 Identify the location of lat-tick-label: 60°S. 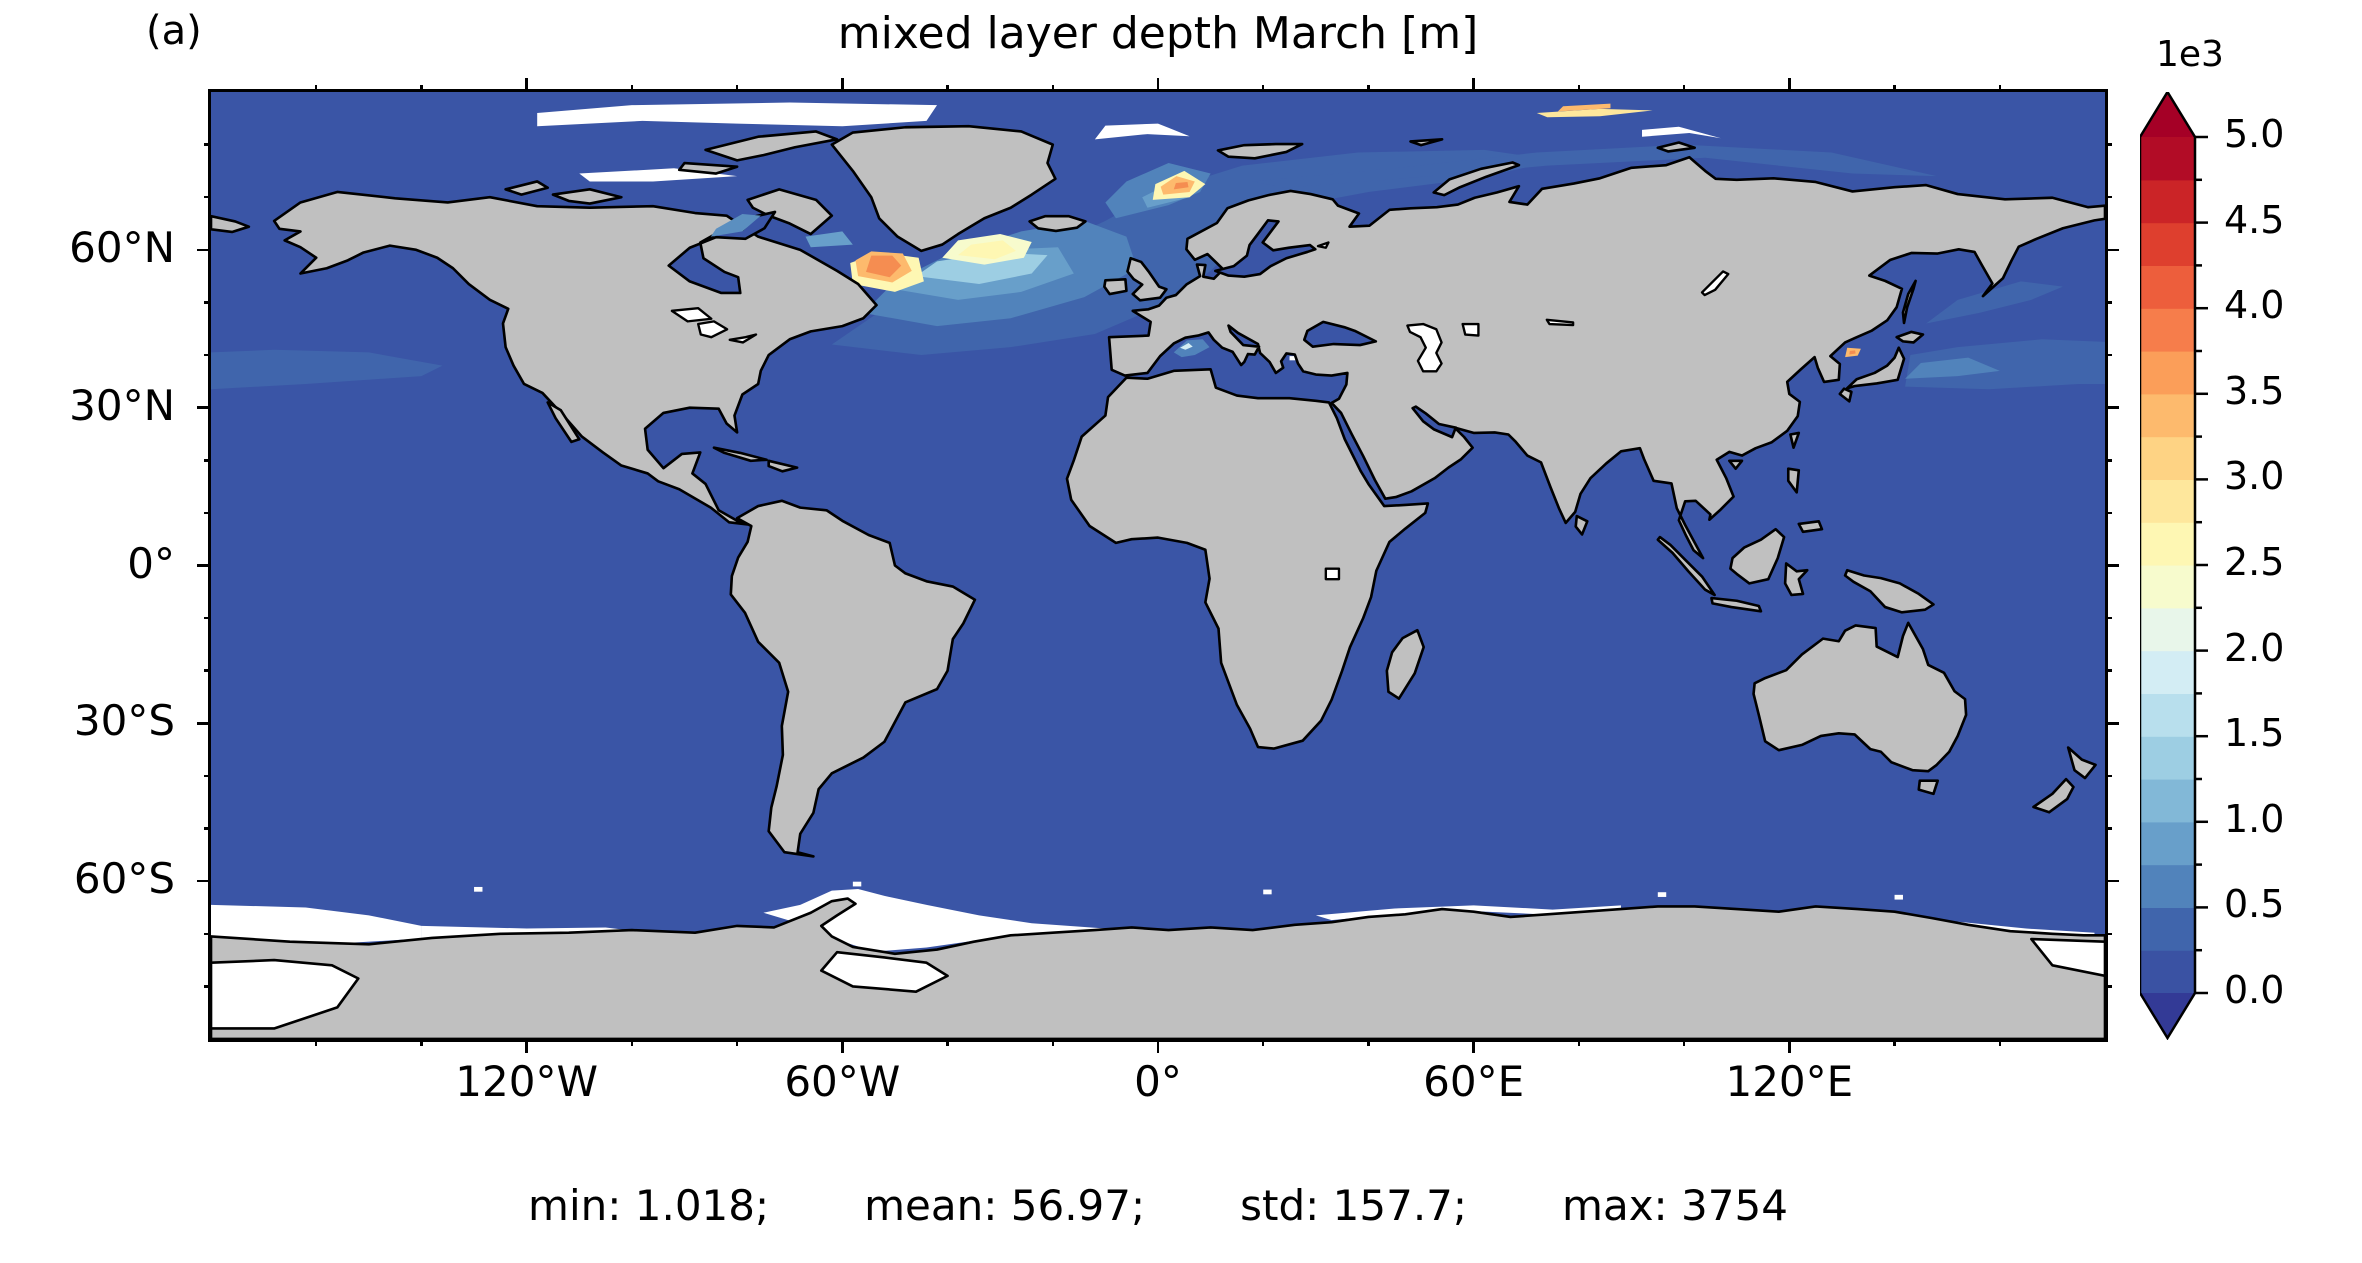
(124, 879).